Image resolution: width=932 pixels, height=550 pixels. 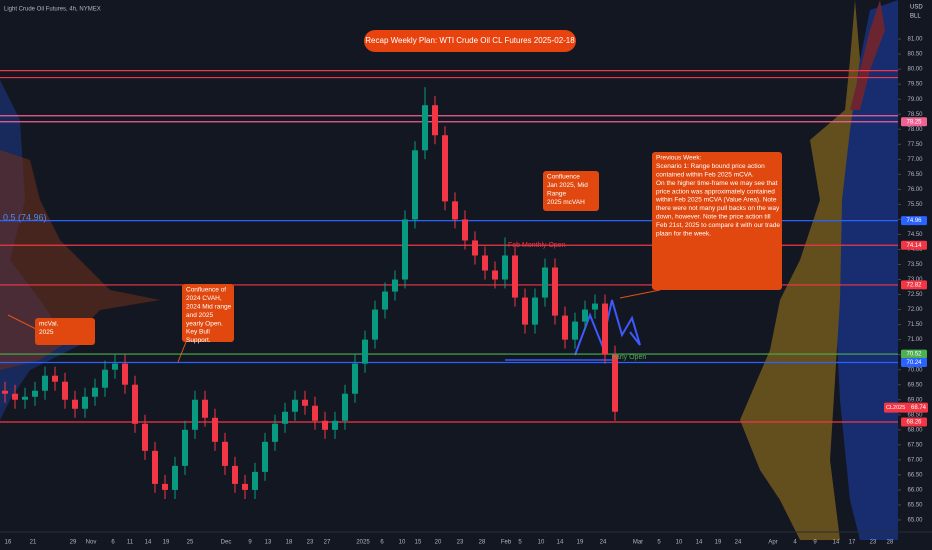 I want to click on y-tick-label: 76.00, so click(x=915, y=190).